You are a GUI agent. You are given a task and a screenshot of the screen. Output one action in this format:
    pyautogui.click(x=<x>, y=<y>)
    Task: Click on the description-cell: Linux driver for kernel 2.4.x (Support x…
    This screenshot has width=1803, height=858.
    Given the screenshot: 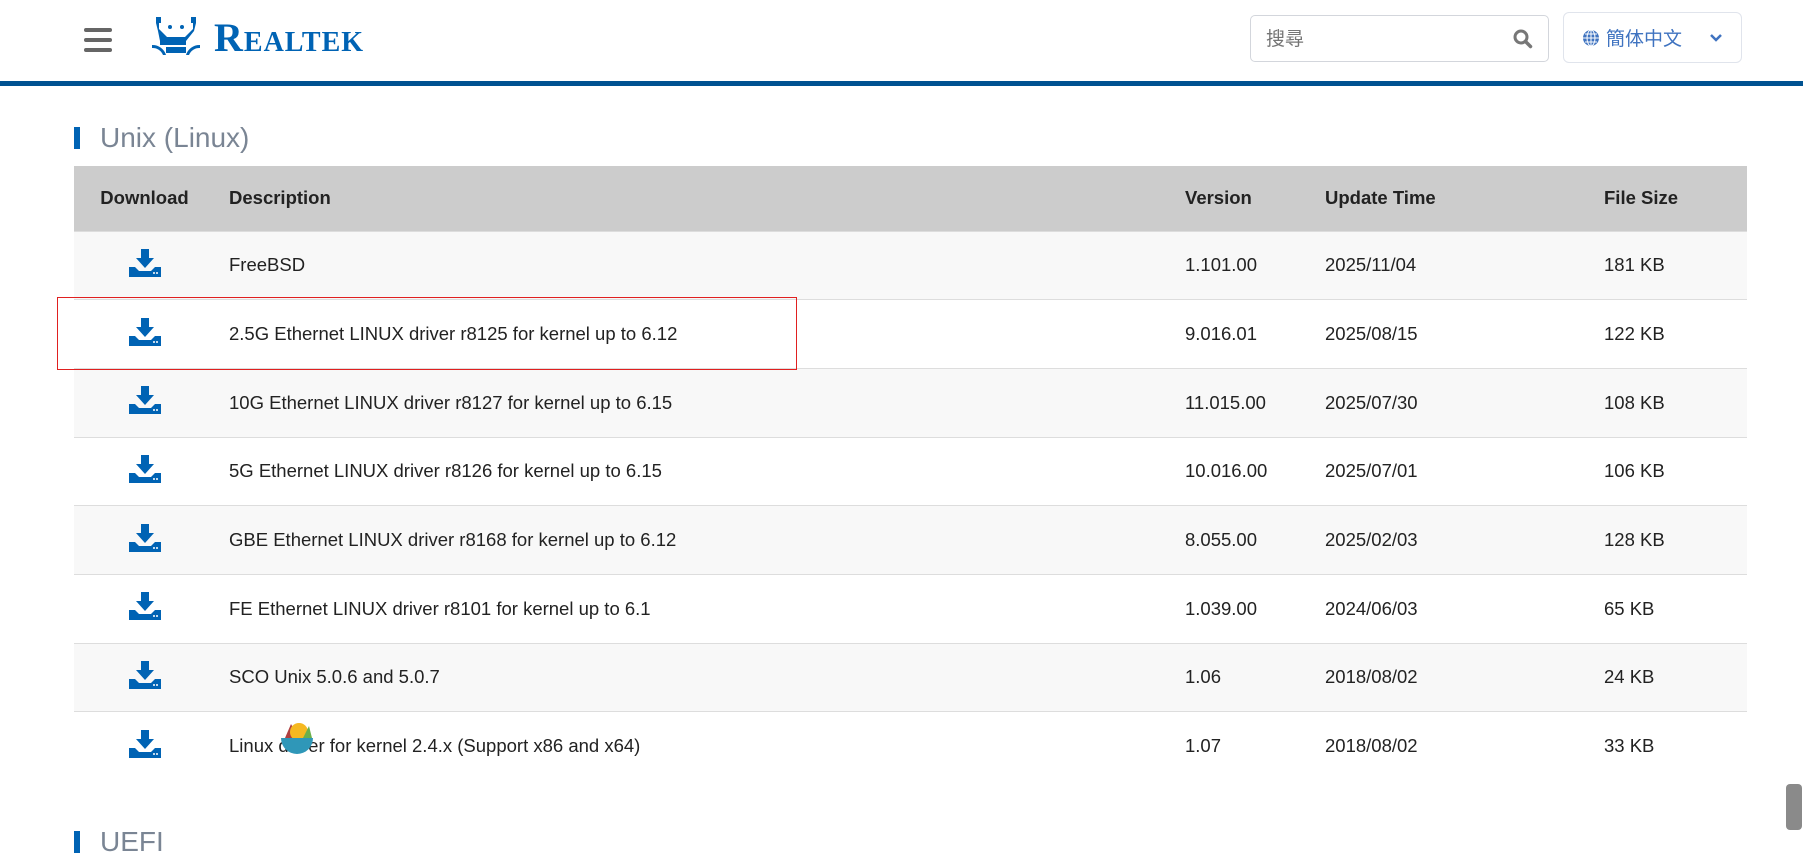 What is the action you would take?
    pyautogui.click(x=700, y=746)
    